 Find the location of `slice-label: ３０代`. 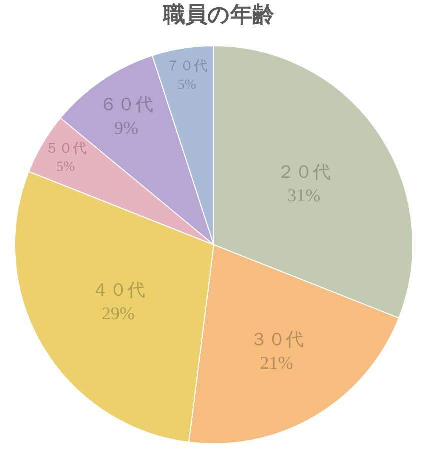

slice-label: ３０代 is located at coordinates (277, 340).